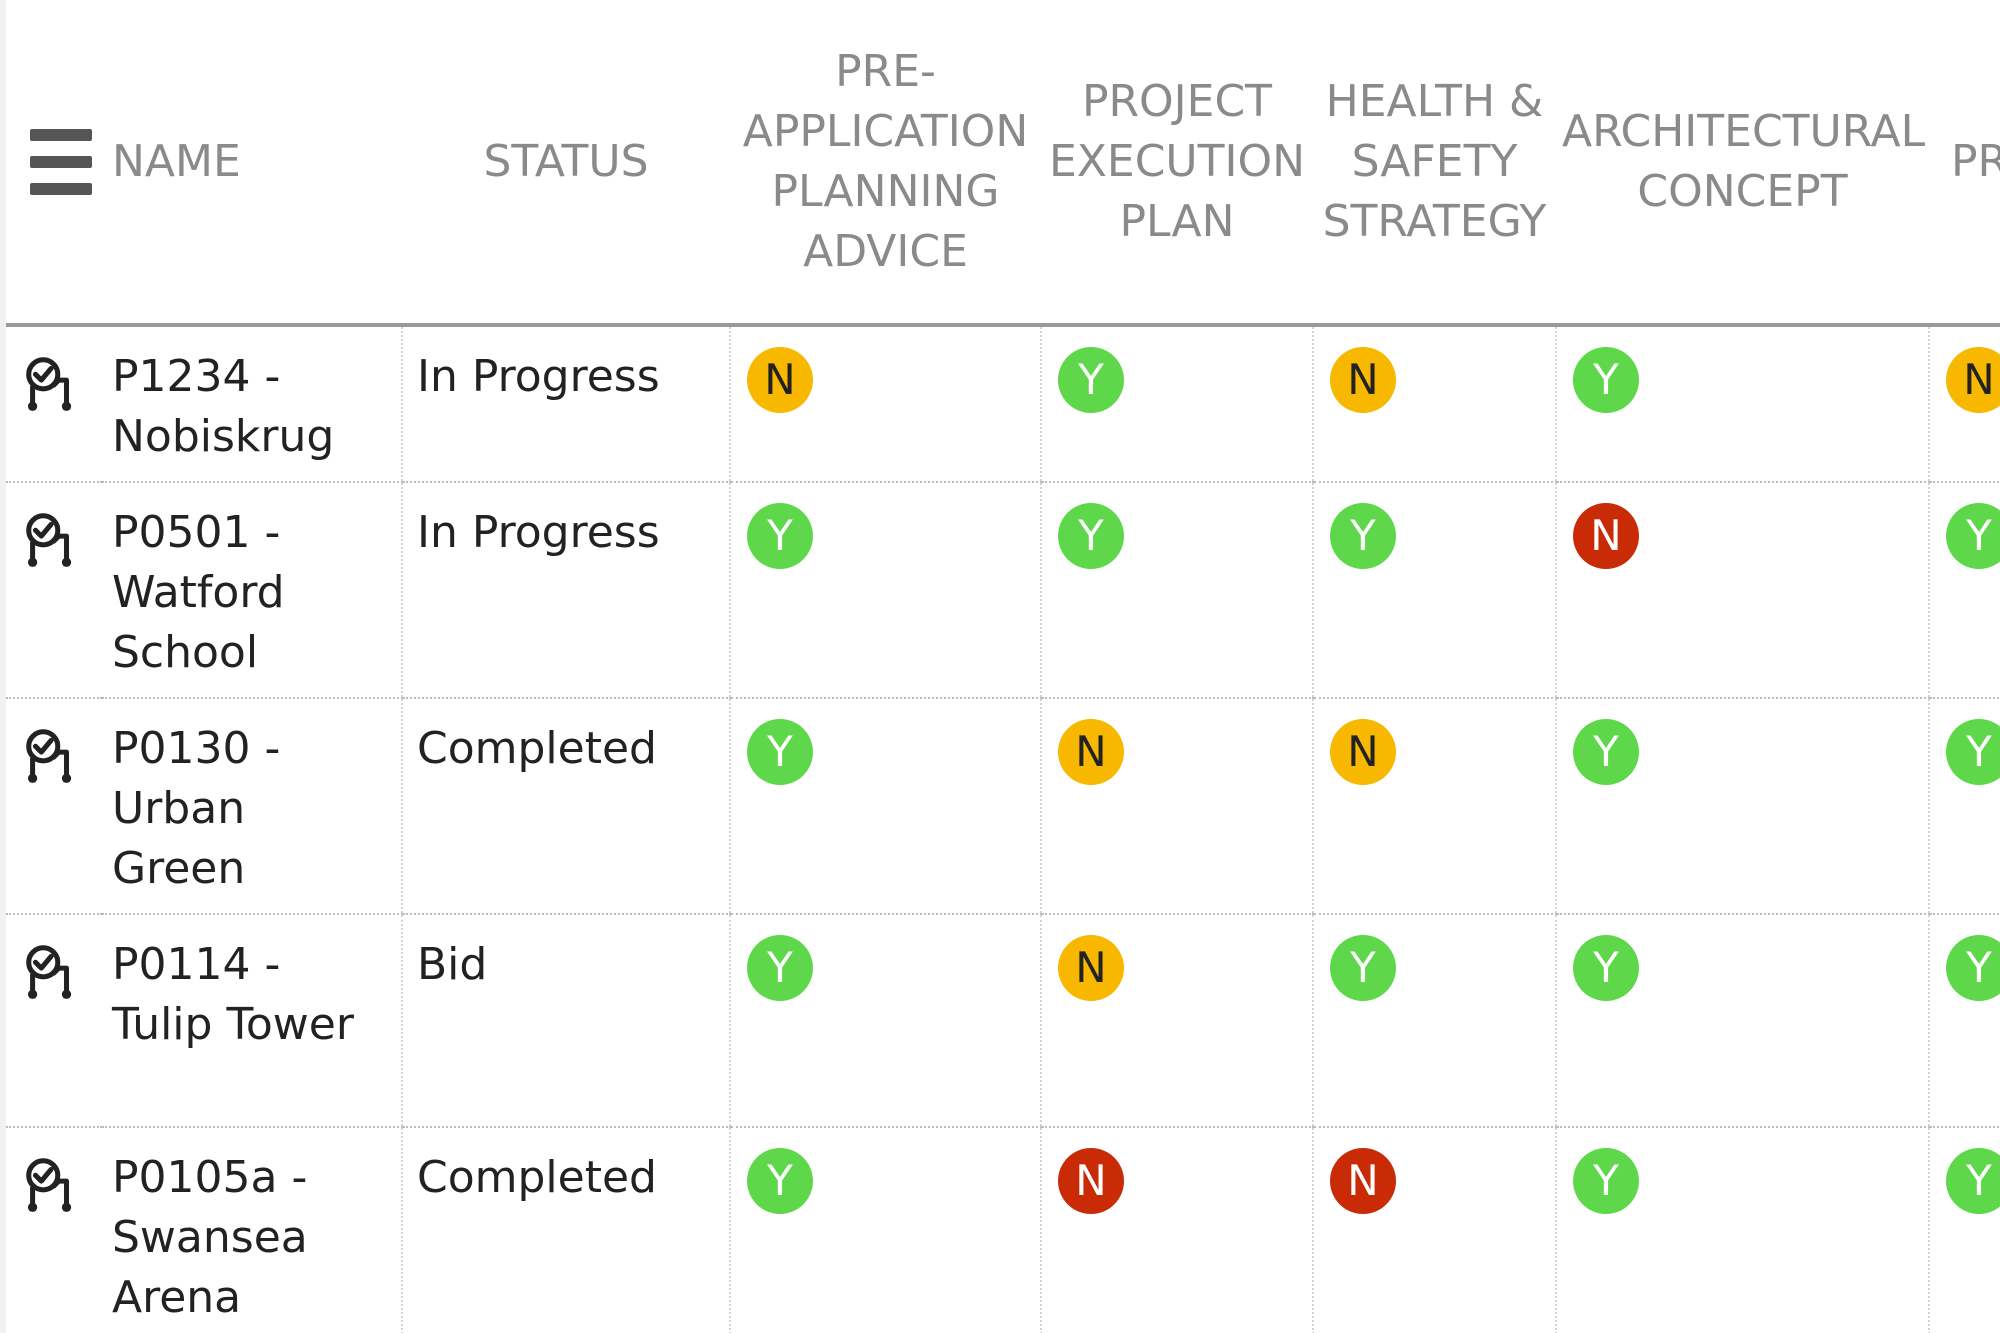 This screenshot has height=1333, width=2000. I want to click on pre-application-cell: N, so click(885, 404).